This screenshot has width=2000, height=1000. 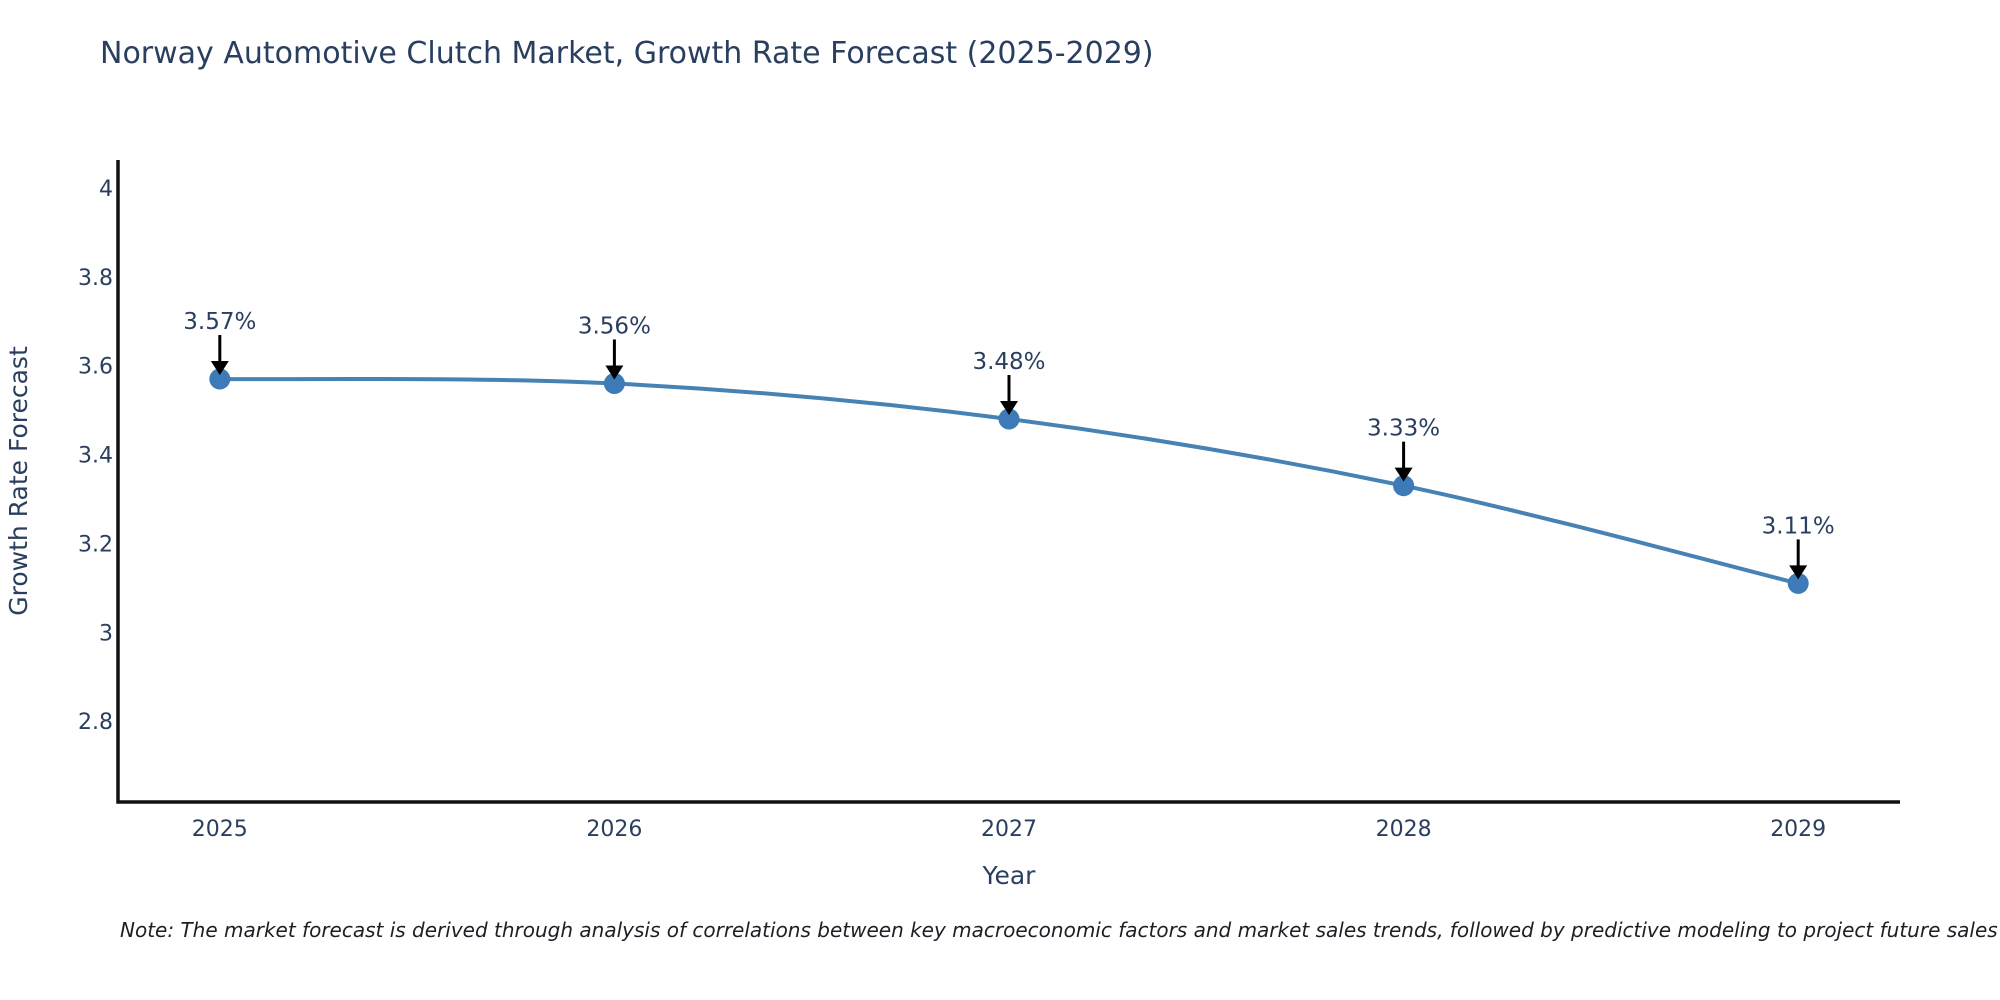 I want to click on annotation-label: 3.11%, so click(x=1798, y=526).